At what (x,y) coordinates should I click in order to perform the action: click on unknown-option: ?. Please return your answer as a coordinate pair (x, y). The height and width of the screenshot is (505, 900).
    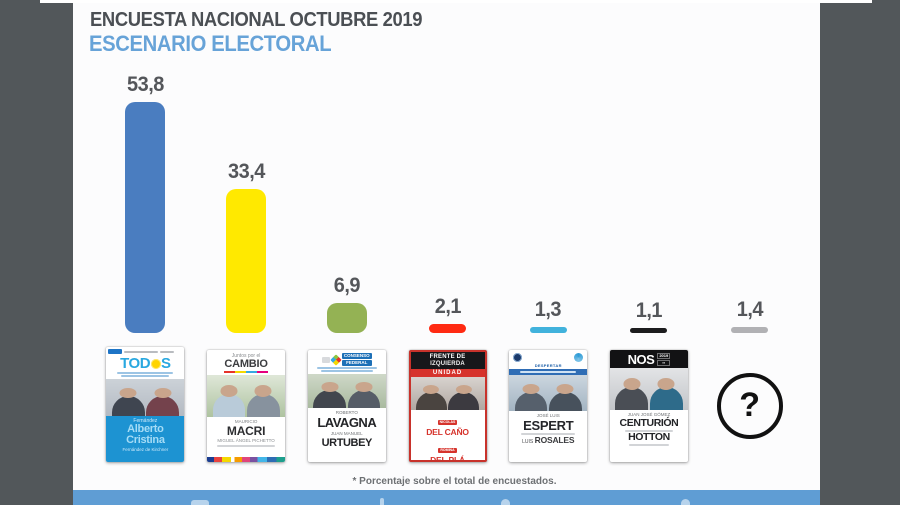
    Looking at the image, I should click on (750, 406).